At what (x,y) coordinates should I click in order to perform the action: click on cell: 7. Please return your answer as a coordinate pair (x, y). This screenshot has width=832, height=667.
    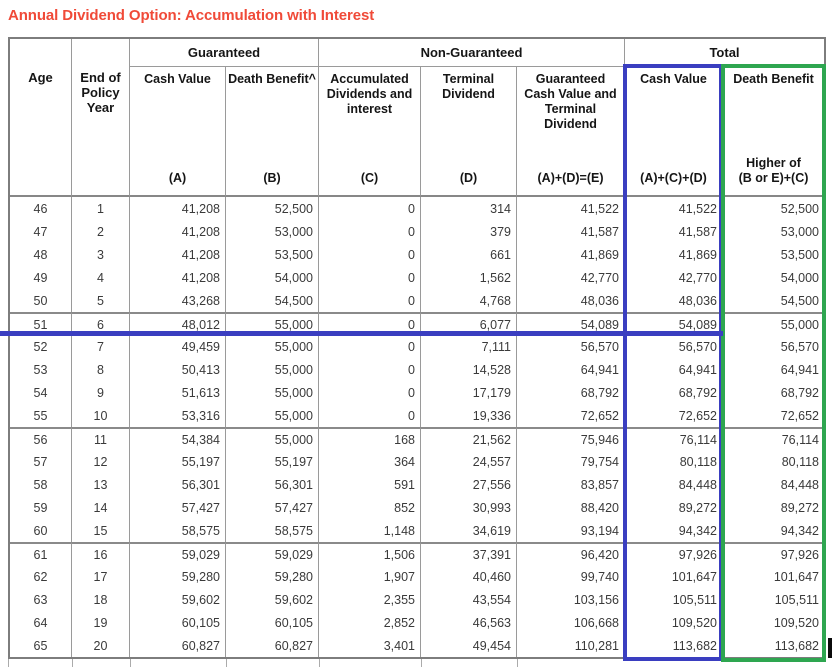
    Looking at the image, I should click on (101, 346).